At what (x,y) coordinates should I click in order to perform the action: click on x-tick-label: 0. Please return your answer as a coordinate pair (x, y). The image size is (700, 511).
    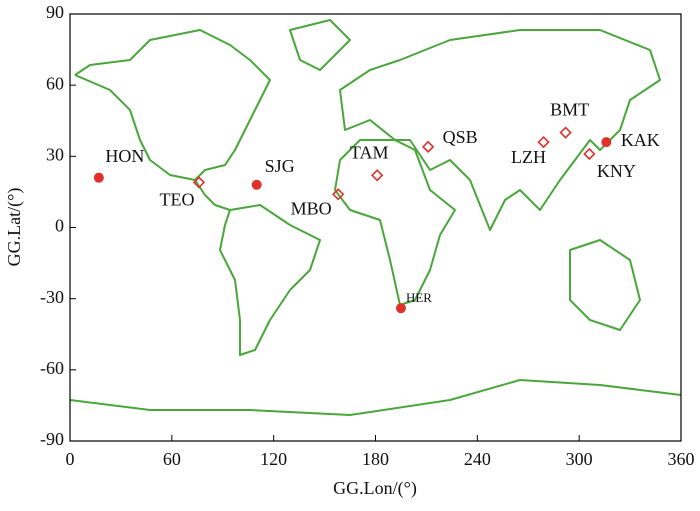
    Looking at the image, I should click on (70, 459).